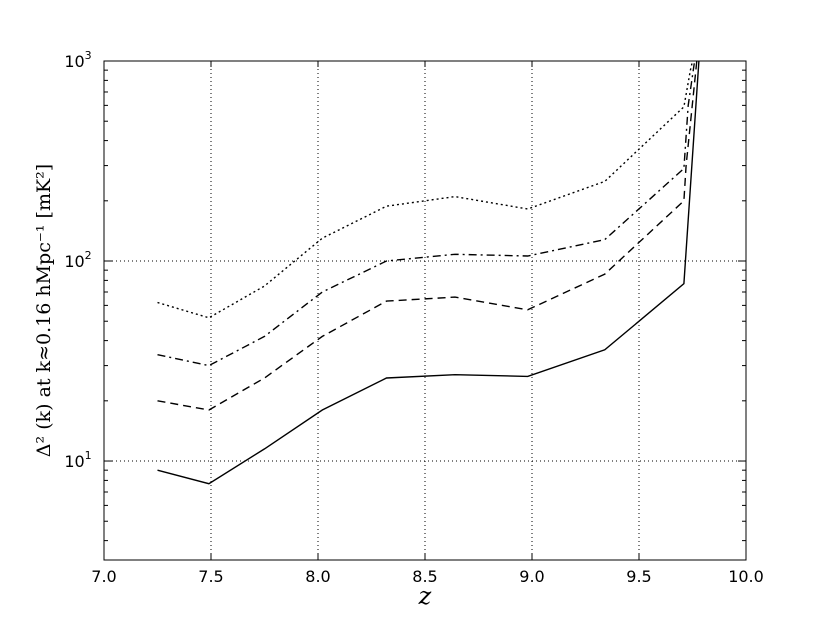 Image resolution: width=830 pixels, height=623 pixels. What do you see at coordinates (317, 576) in the screenshot?
I see `x-tick-label: 8.0` at bounding box center [317, 576].